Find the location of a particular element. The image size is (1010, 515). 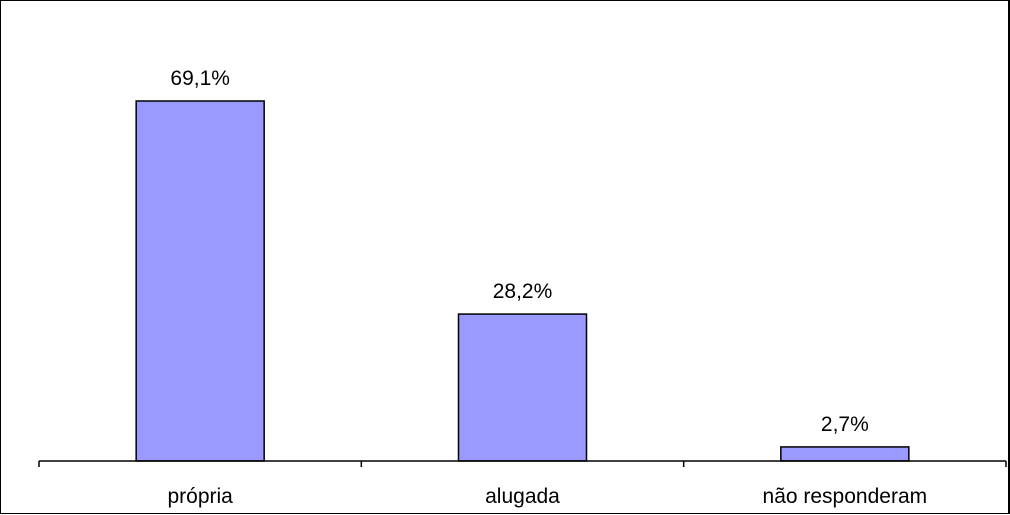

data-label: 69,1% is located at coordinates (200, 78).